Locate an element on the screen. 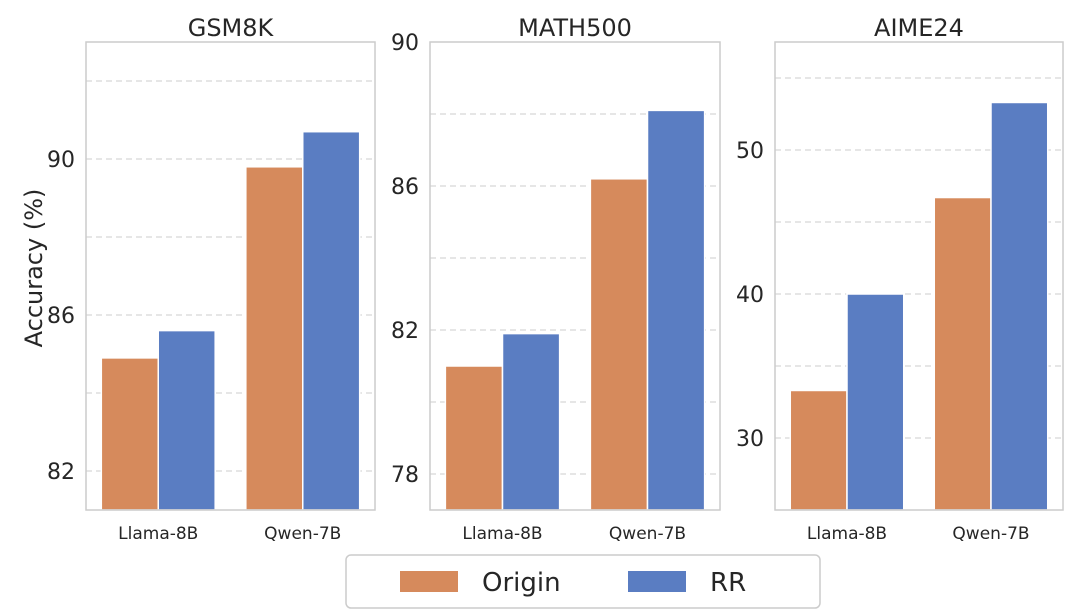 The width and height of the screenshot is (1080, 612). panel-title: GSM8K is located at coordinates (231, 28).